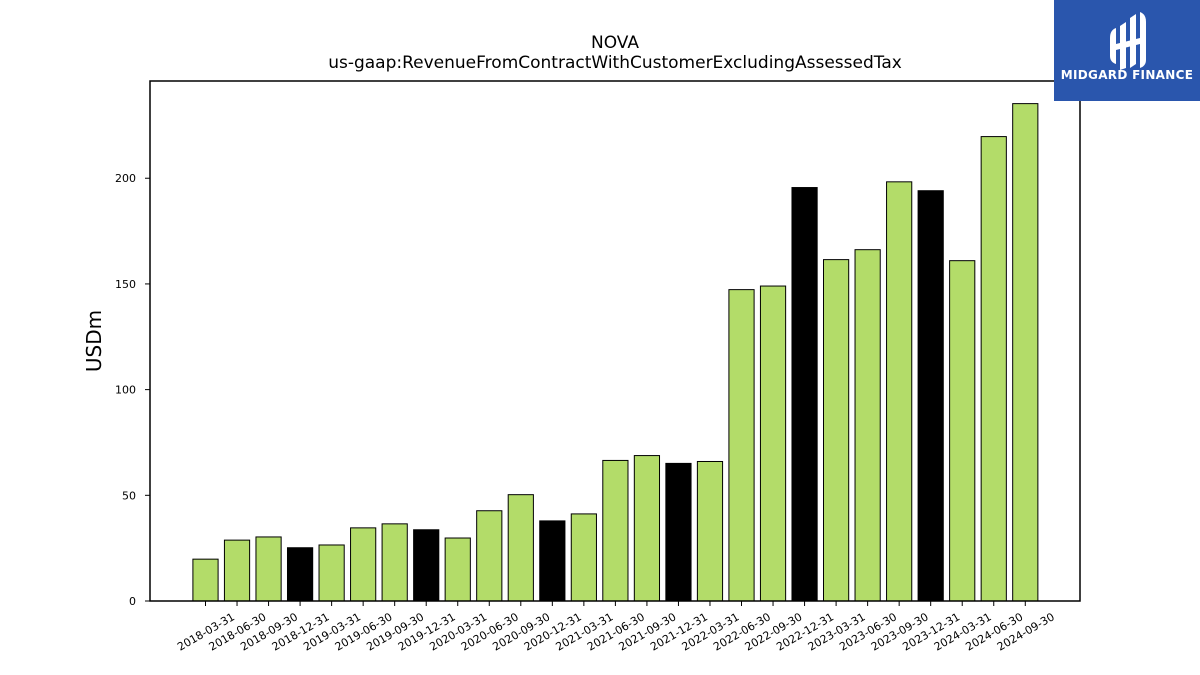 The height and width of the screenshot is (675, 1200). What do you see at coordinates (125, 390) in the screenshot?
I see `y-tick-label: 100` at bounding box center [125, 390].